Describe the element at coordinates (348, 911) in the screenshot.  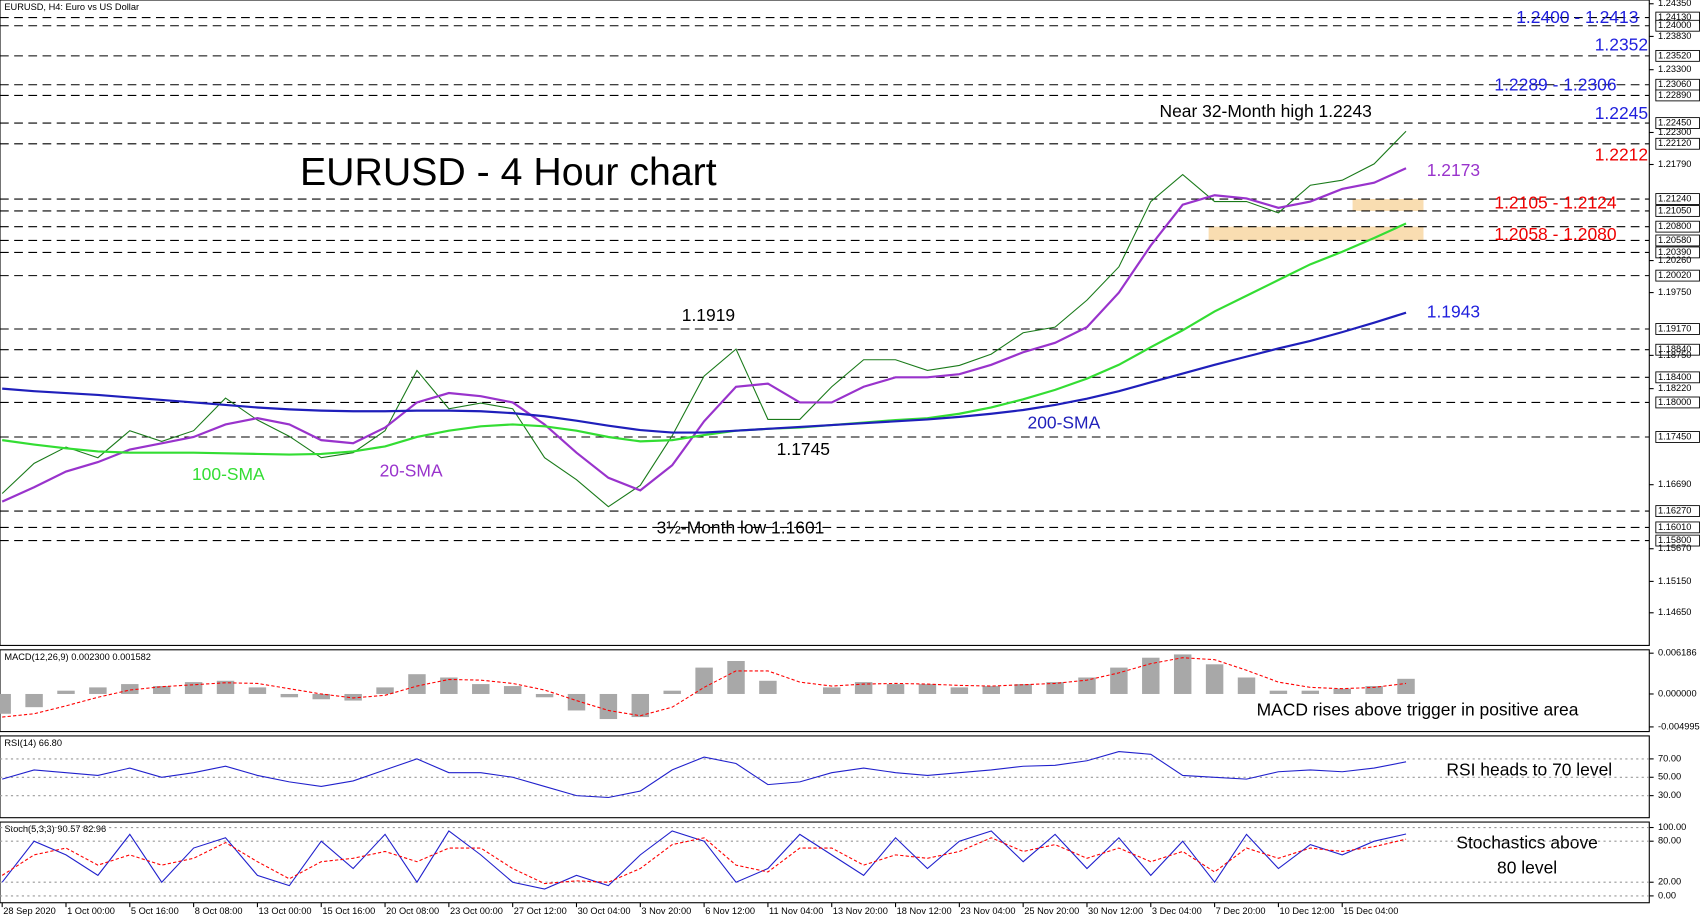
I see `x-tick-label: 15 Oct 16:00` at that location.